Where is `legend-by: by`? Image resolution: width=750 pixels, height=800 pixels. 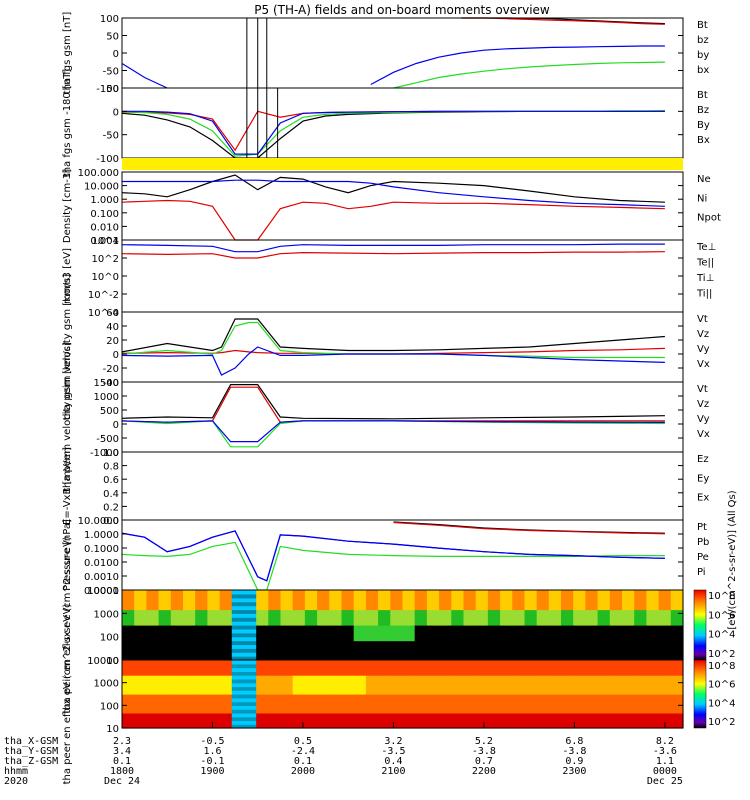 legend-by: by is located at coordinates (703, 55).